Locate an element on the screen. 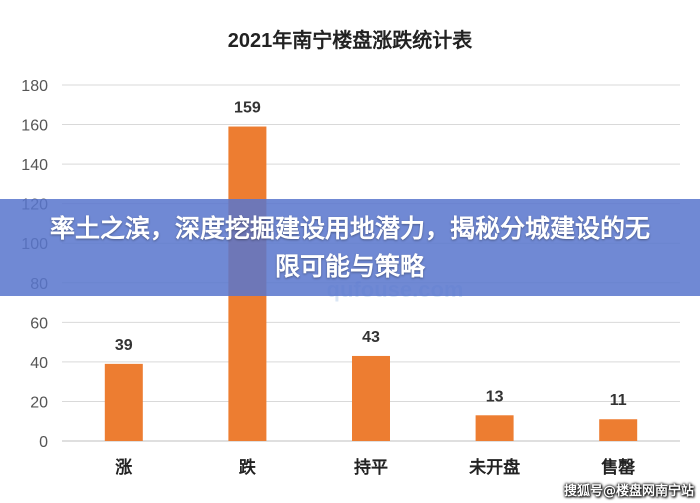  y-tick-label: 180 is located at coordinates (34, 86).